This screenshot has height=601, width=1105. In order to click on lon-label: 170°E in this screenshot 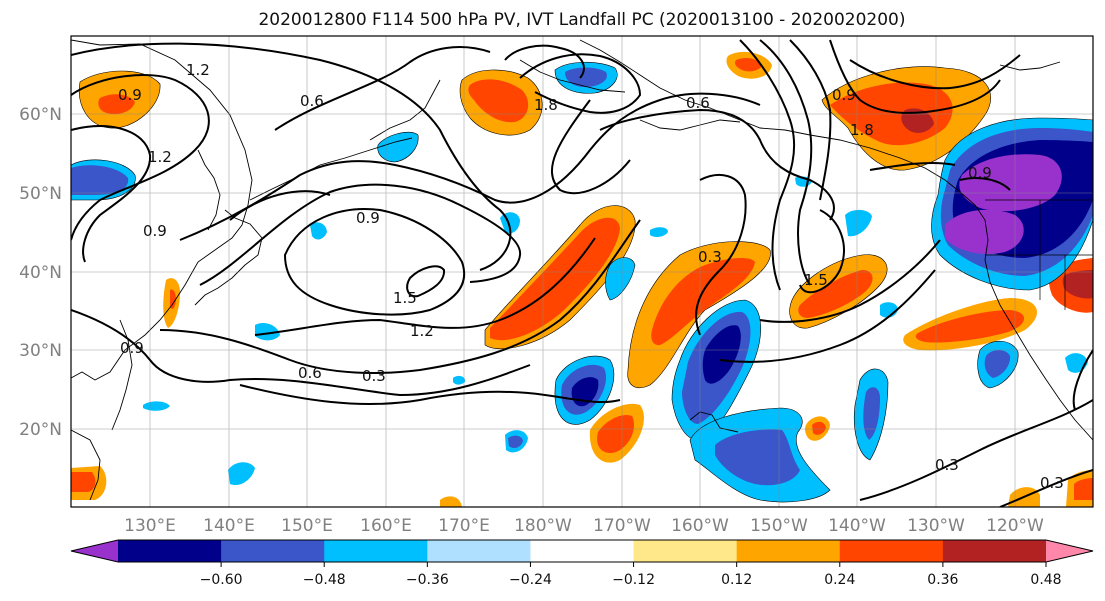, I will do `click(464, 526)`.